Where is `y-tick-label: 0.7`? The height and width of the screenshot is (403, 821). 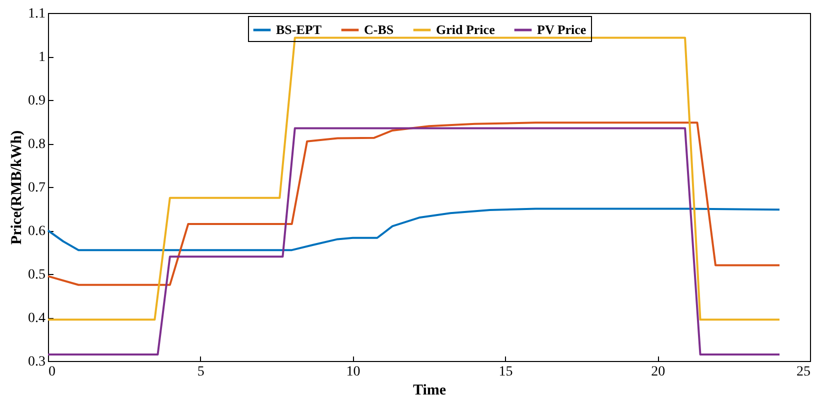 y-tick-label: 0.7 is located at coordinates (37, 188).